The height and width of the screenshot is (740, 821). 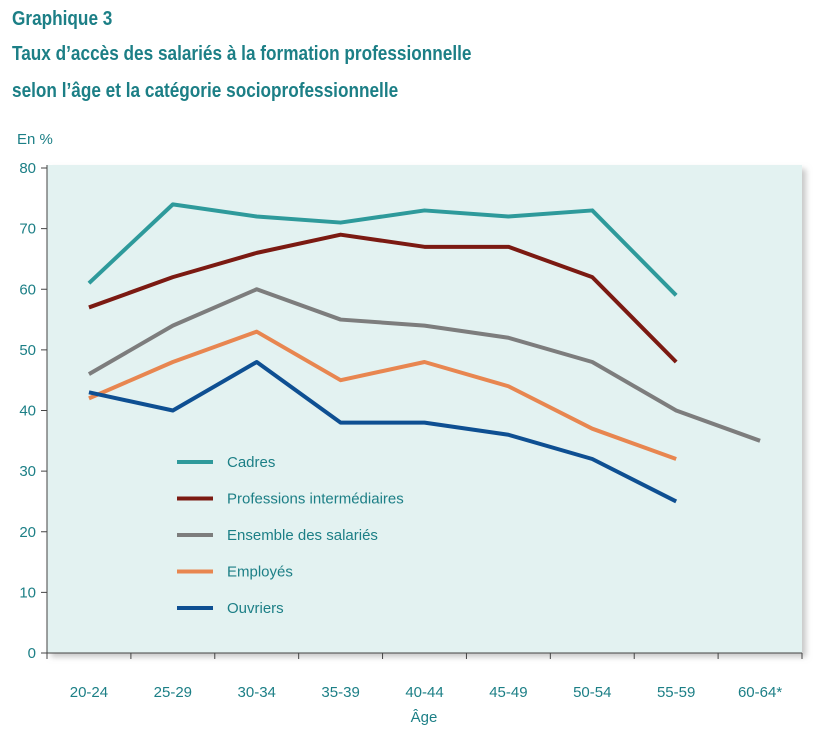 I want to click on series-line-cadres, so click(x=382, y=249).